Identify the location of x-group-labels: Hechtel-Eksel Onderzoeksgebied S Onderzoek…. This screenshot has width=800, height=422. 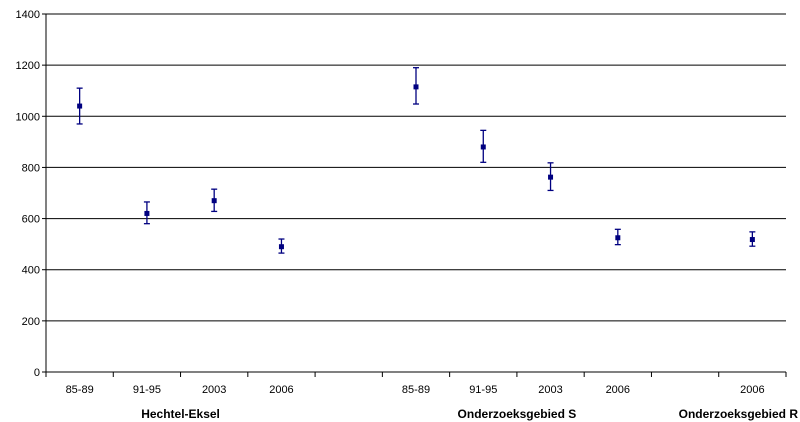
(469, 414).